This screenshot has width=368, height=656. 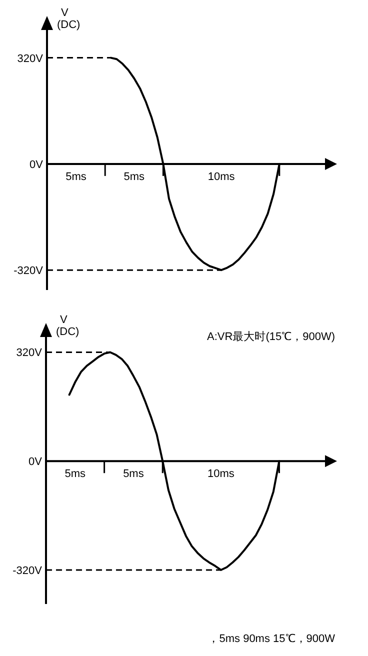 What do you see at coordinates (272, 639) in the screenshot?
I see `text: ，5ms 90ms 15℃，900W` at bounding box center [272, 639].